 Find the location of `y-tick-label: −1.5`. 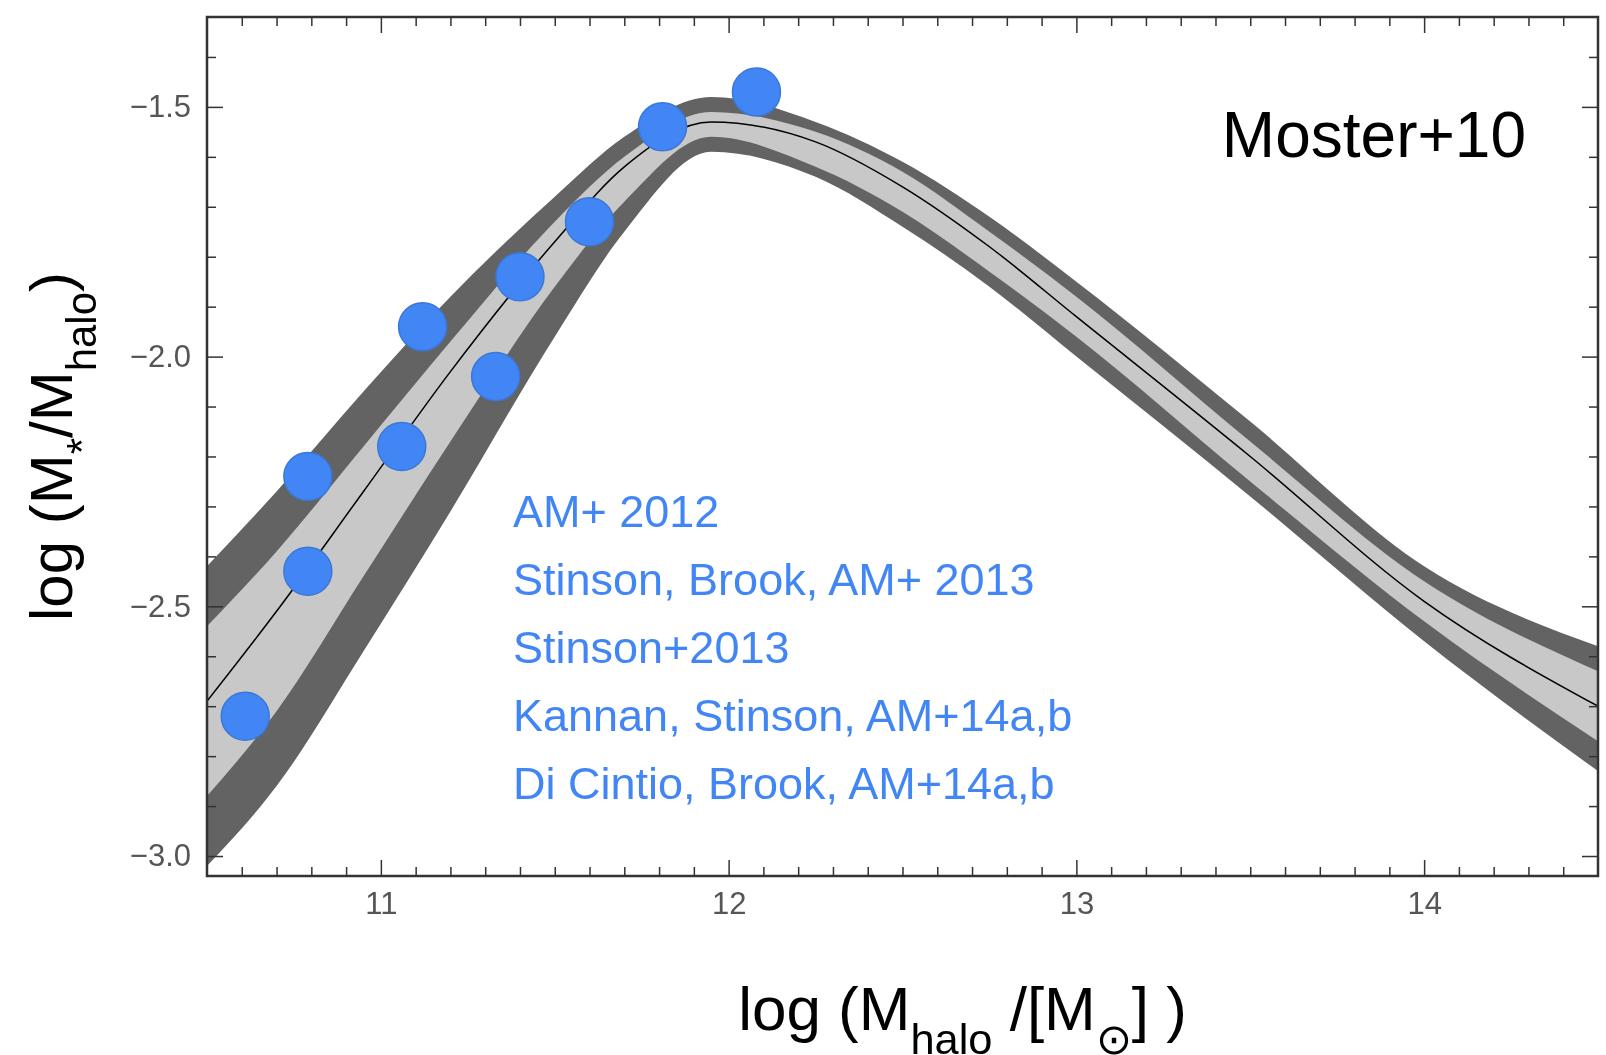

y-tick-label: −1.5 is located at coordinates (160, 107).